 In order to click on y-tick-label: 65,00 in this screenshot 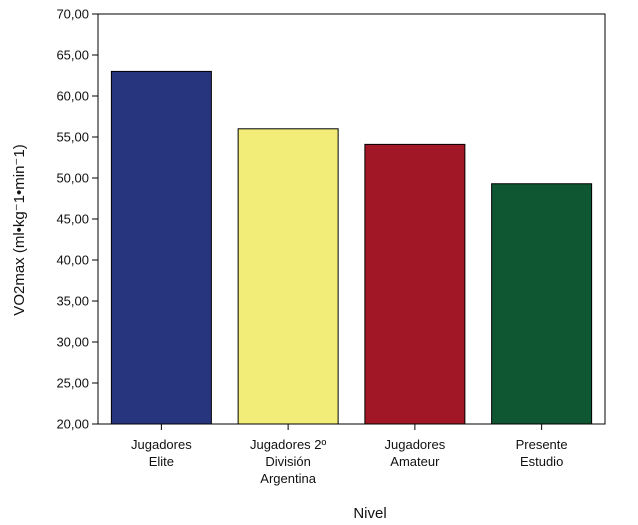, I will do `click(72, 55)`.